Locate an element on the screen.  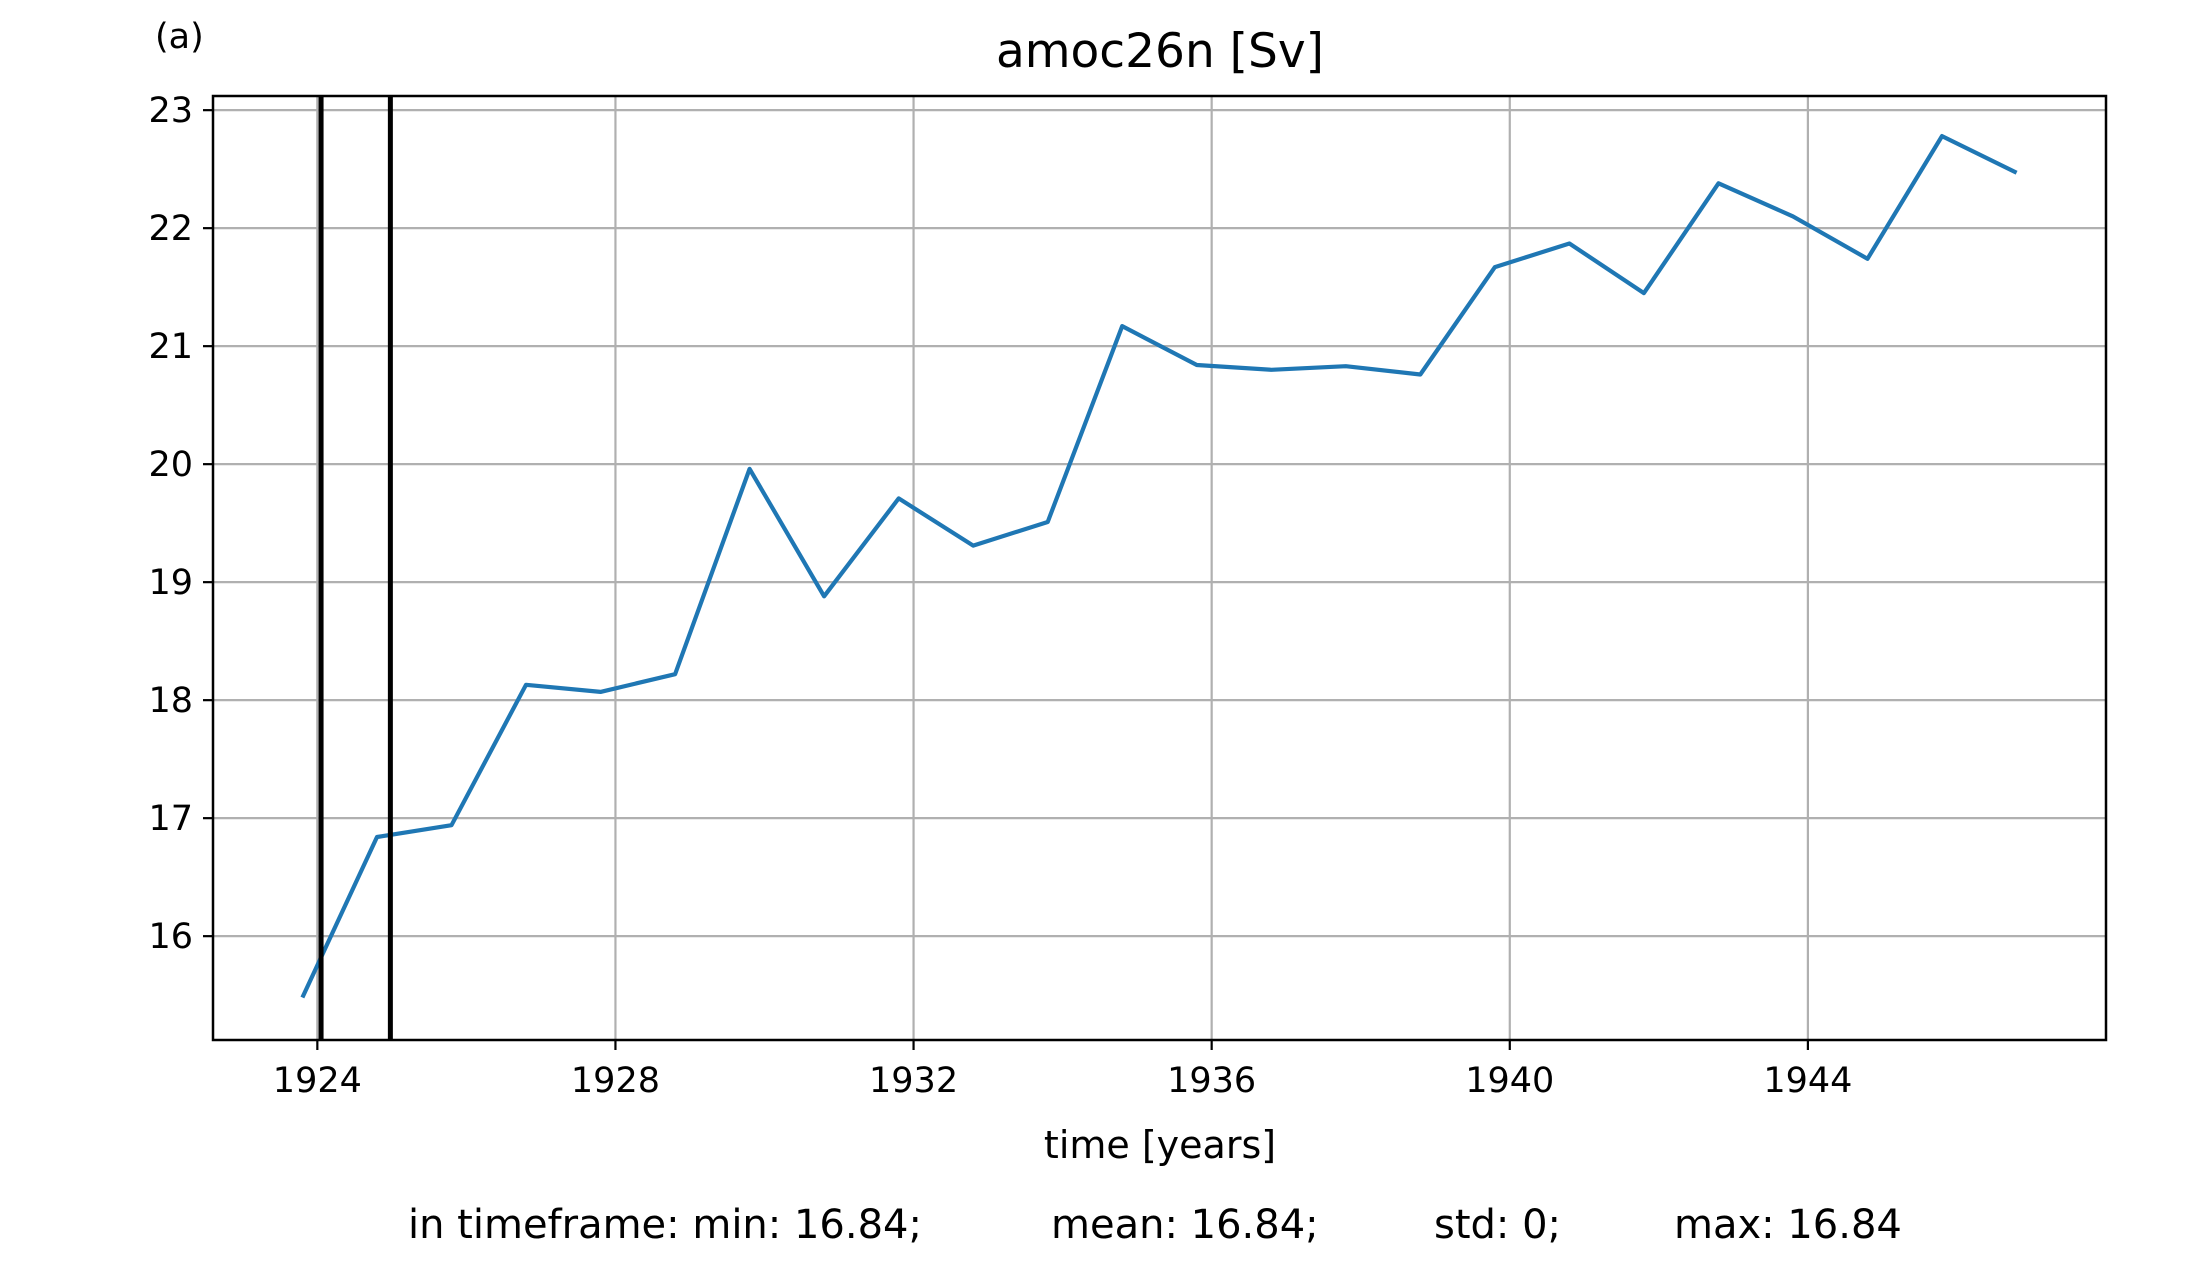
stats-mean: mean: 16.84; is located at coordinates (1185, 1225).